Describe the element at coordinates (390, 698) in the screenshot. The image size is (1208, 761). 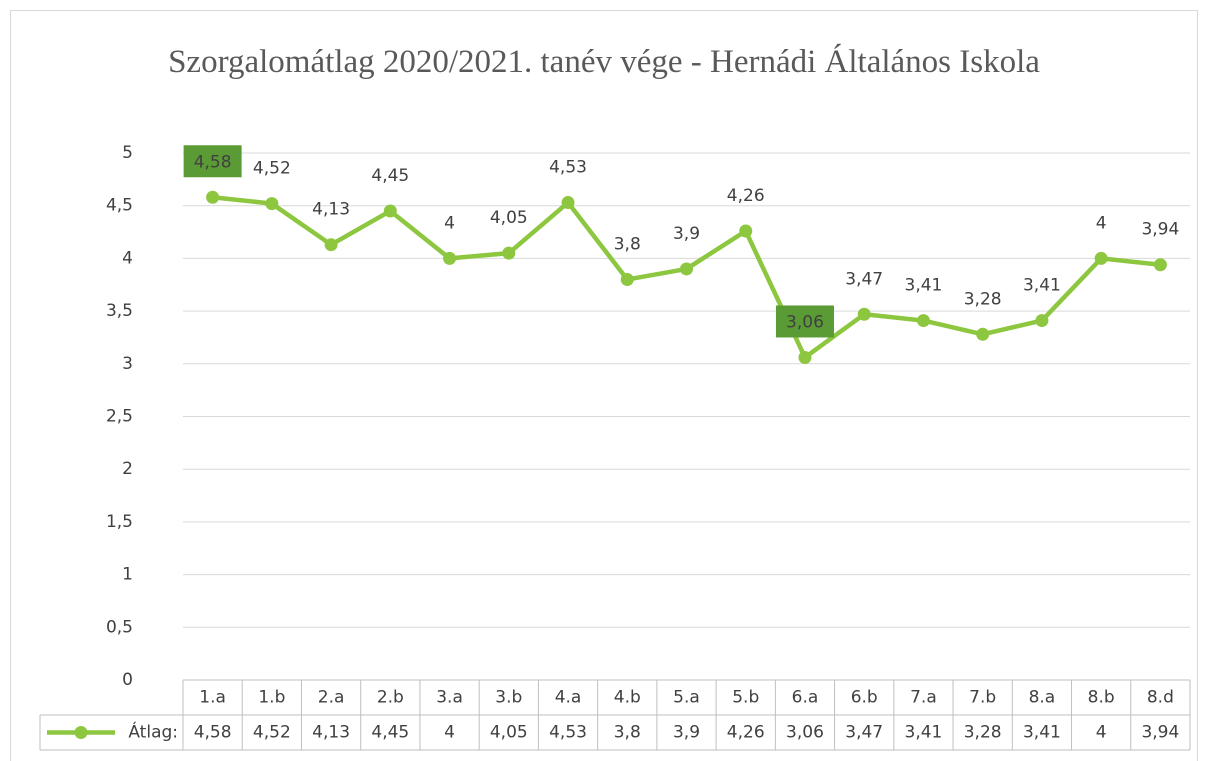
I see `x-tick-label: 2.b` at that location.